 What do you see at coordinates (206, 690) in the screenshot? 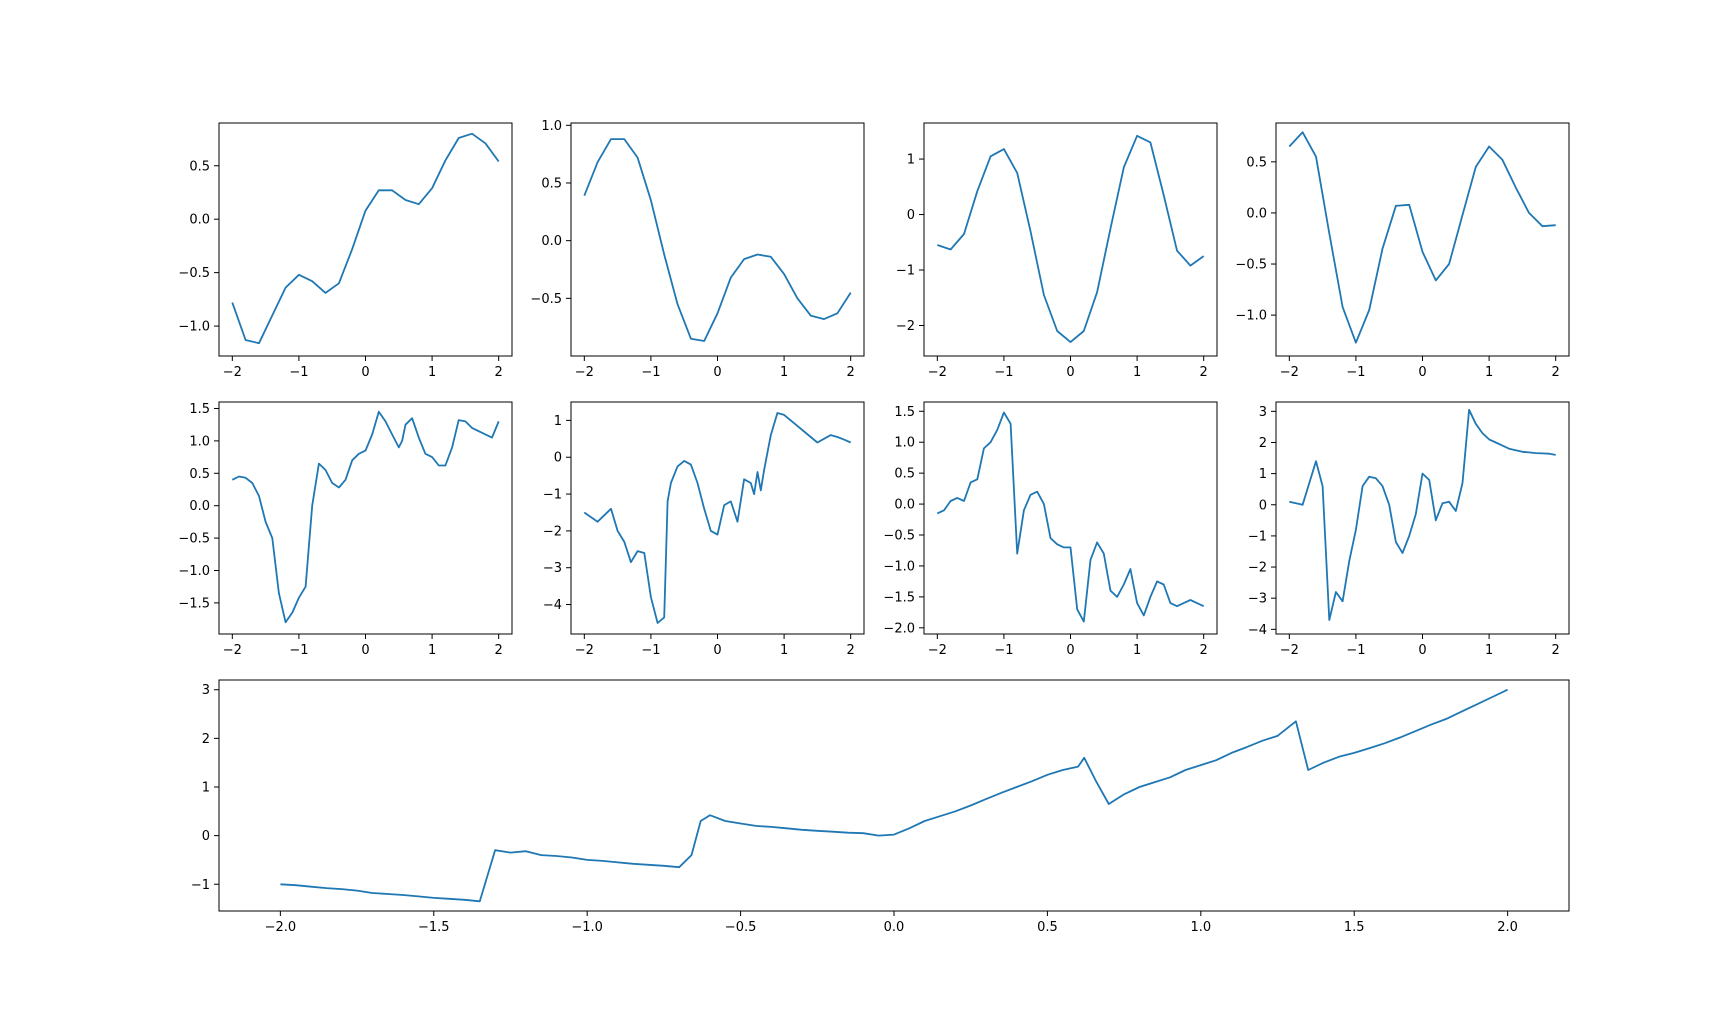
I see `y-tick-label: 3` at bounding box center [206, 690].